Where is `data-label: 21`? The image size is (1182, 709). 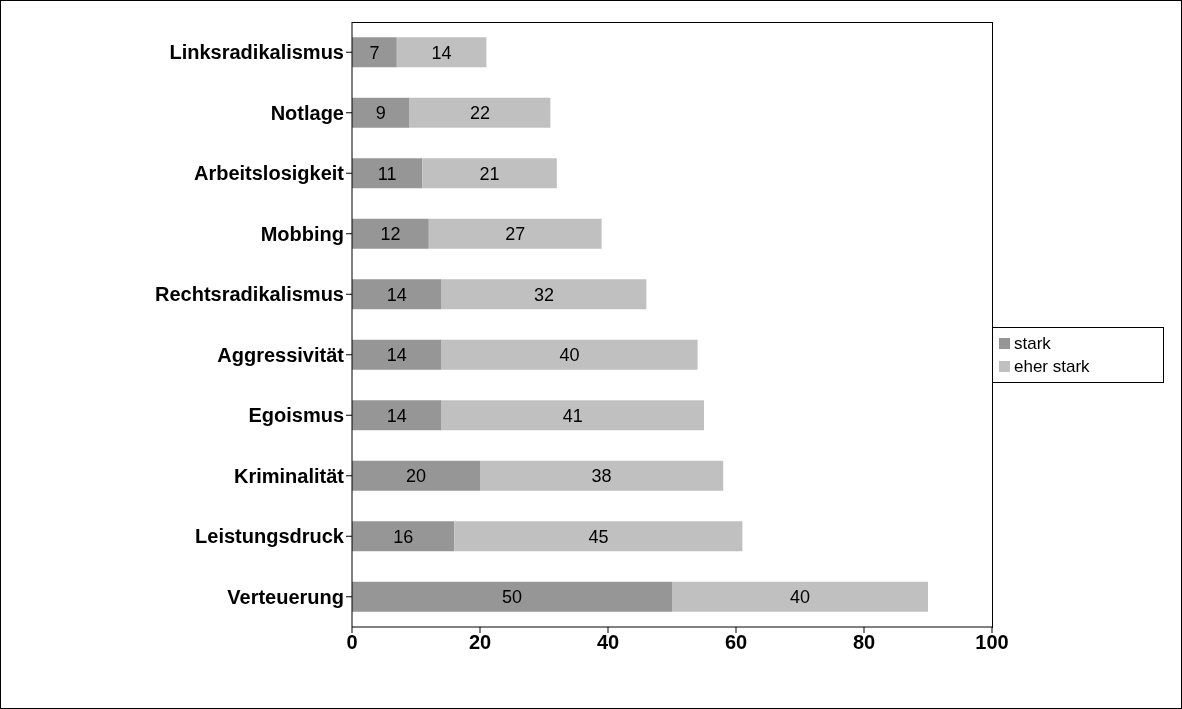
data-label: 21 is located at coordinates (489, 173).